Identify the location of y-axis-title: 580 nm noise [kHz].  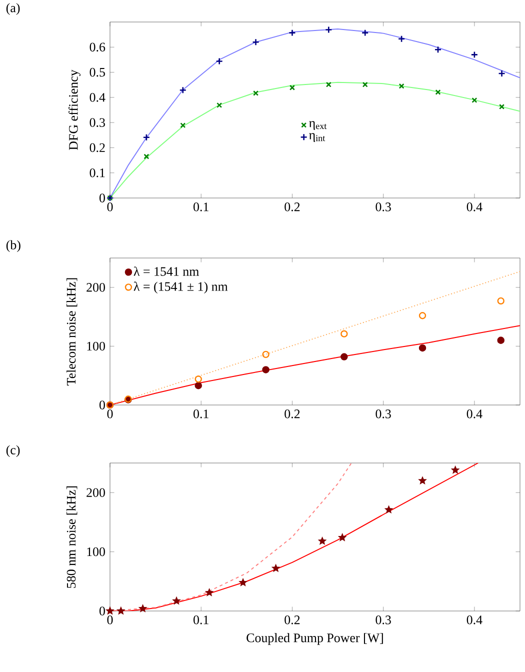
(72, 537).